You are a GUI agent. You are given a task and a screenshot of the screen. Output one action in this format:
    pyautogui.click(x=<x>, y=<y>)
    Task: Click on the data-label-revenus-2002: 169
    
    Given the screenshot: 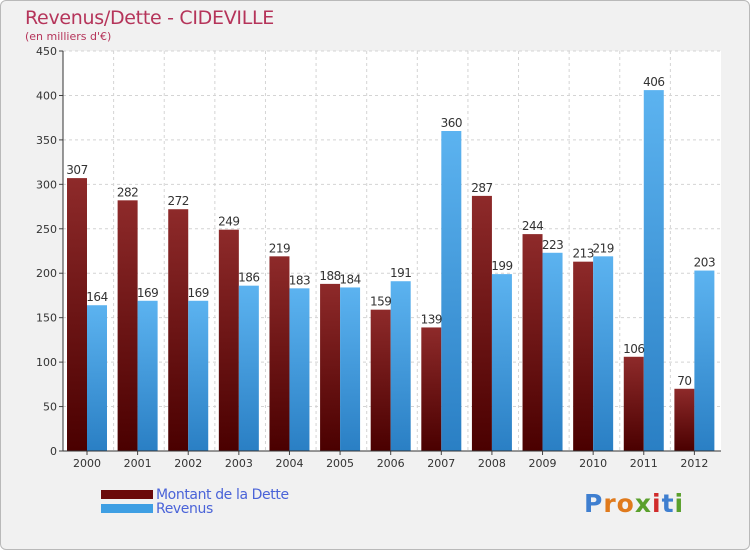 What is the action you would take?
    pyautogui.click(x=198, y=293)
    